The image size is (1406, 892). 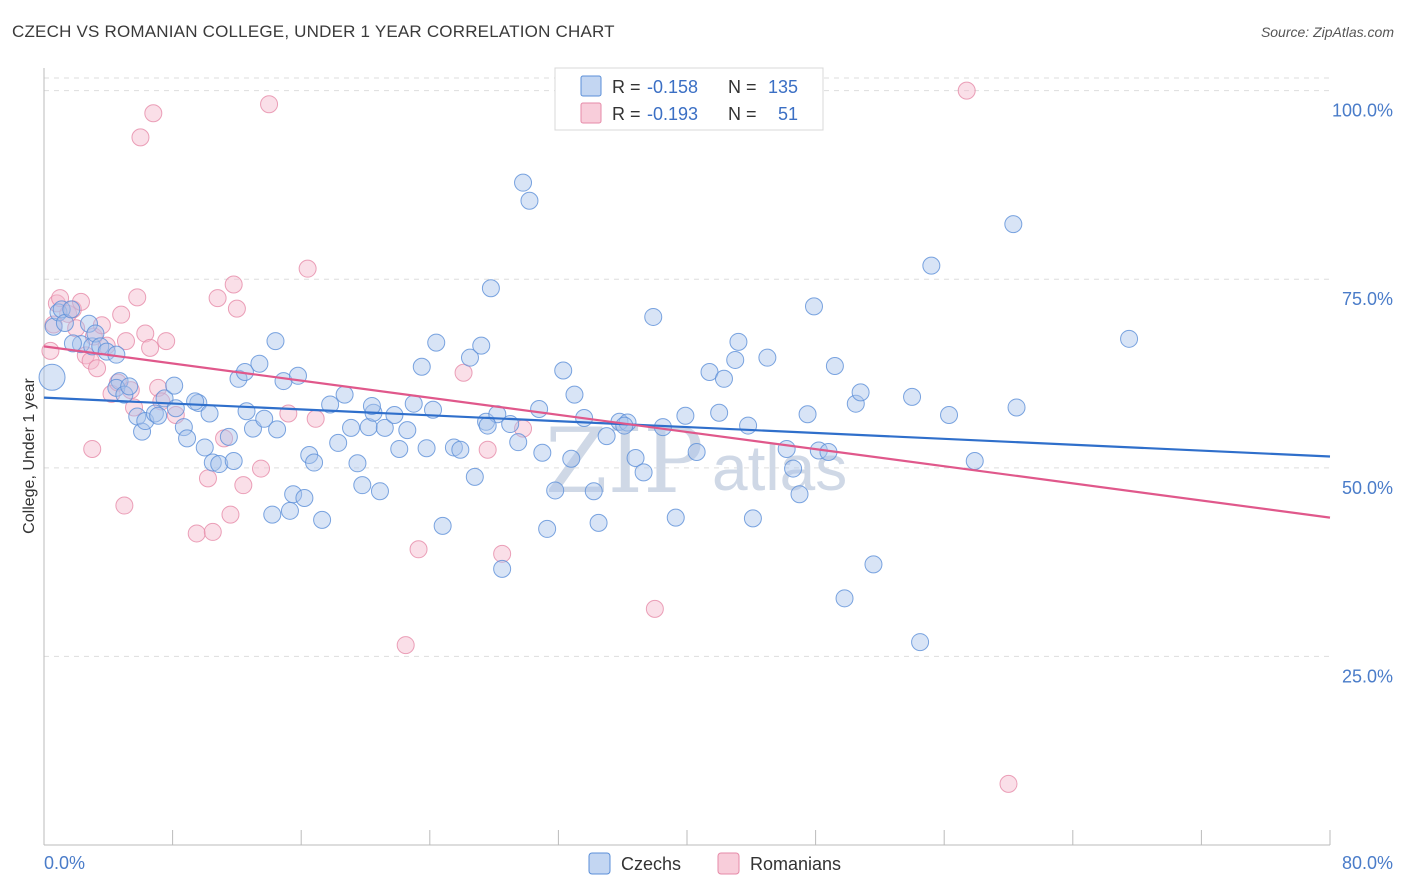 I want to click on series-legend: Czechs Romanians, so click(x=714, y=863).